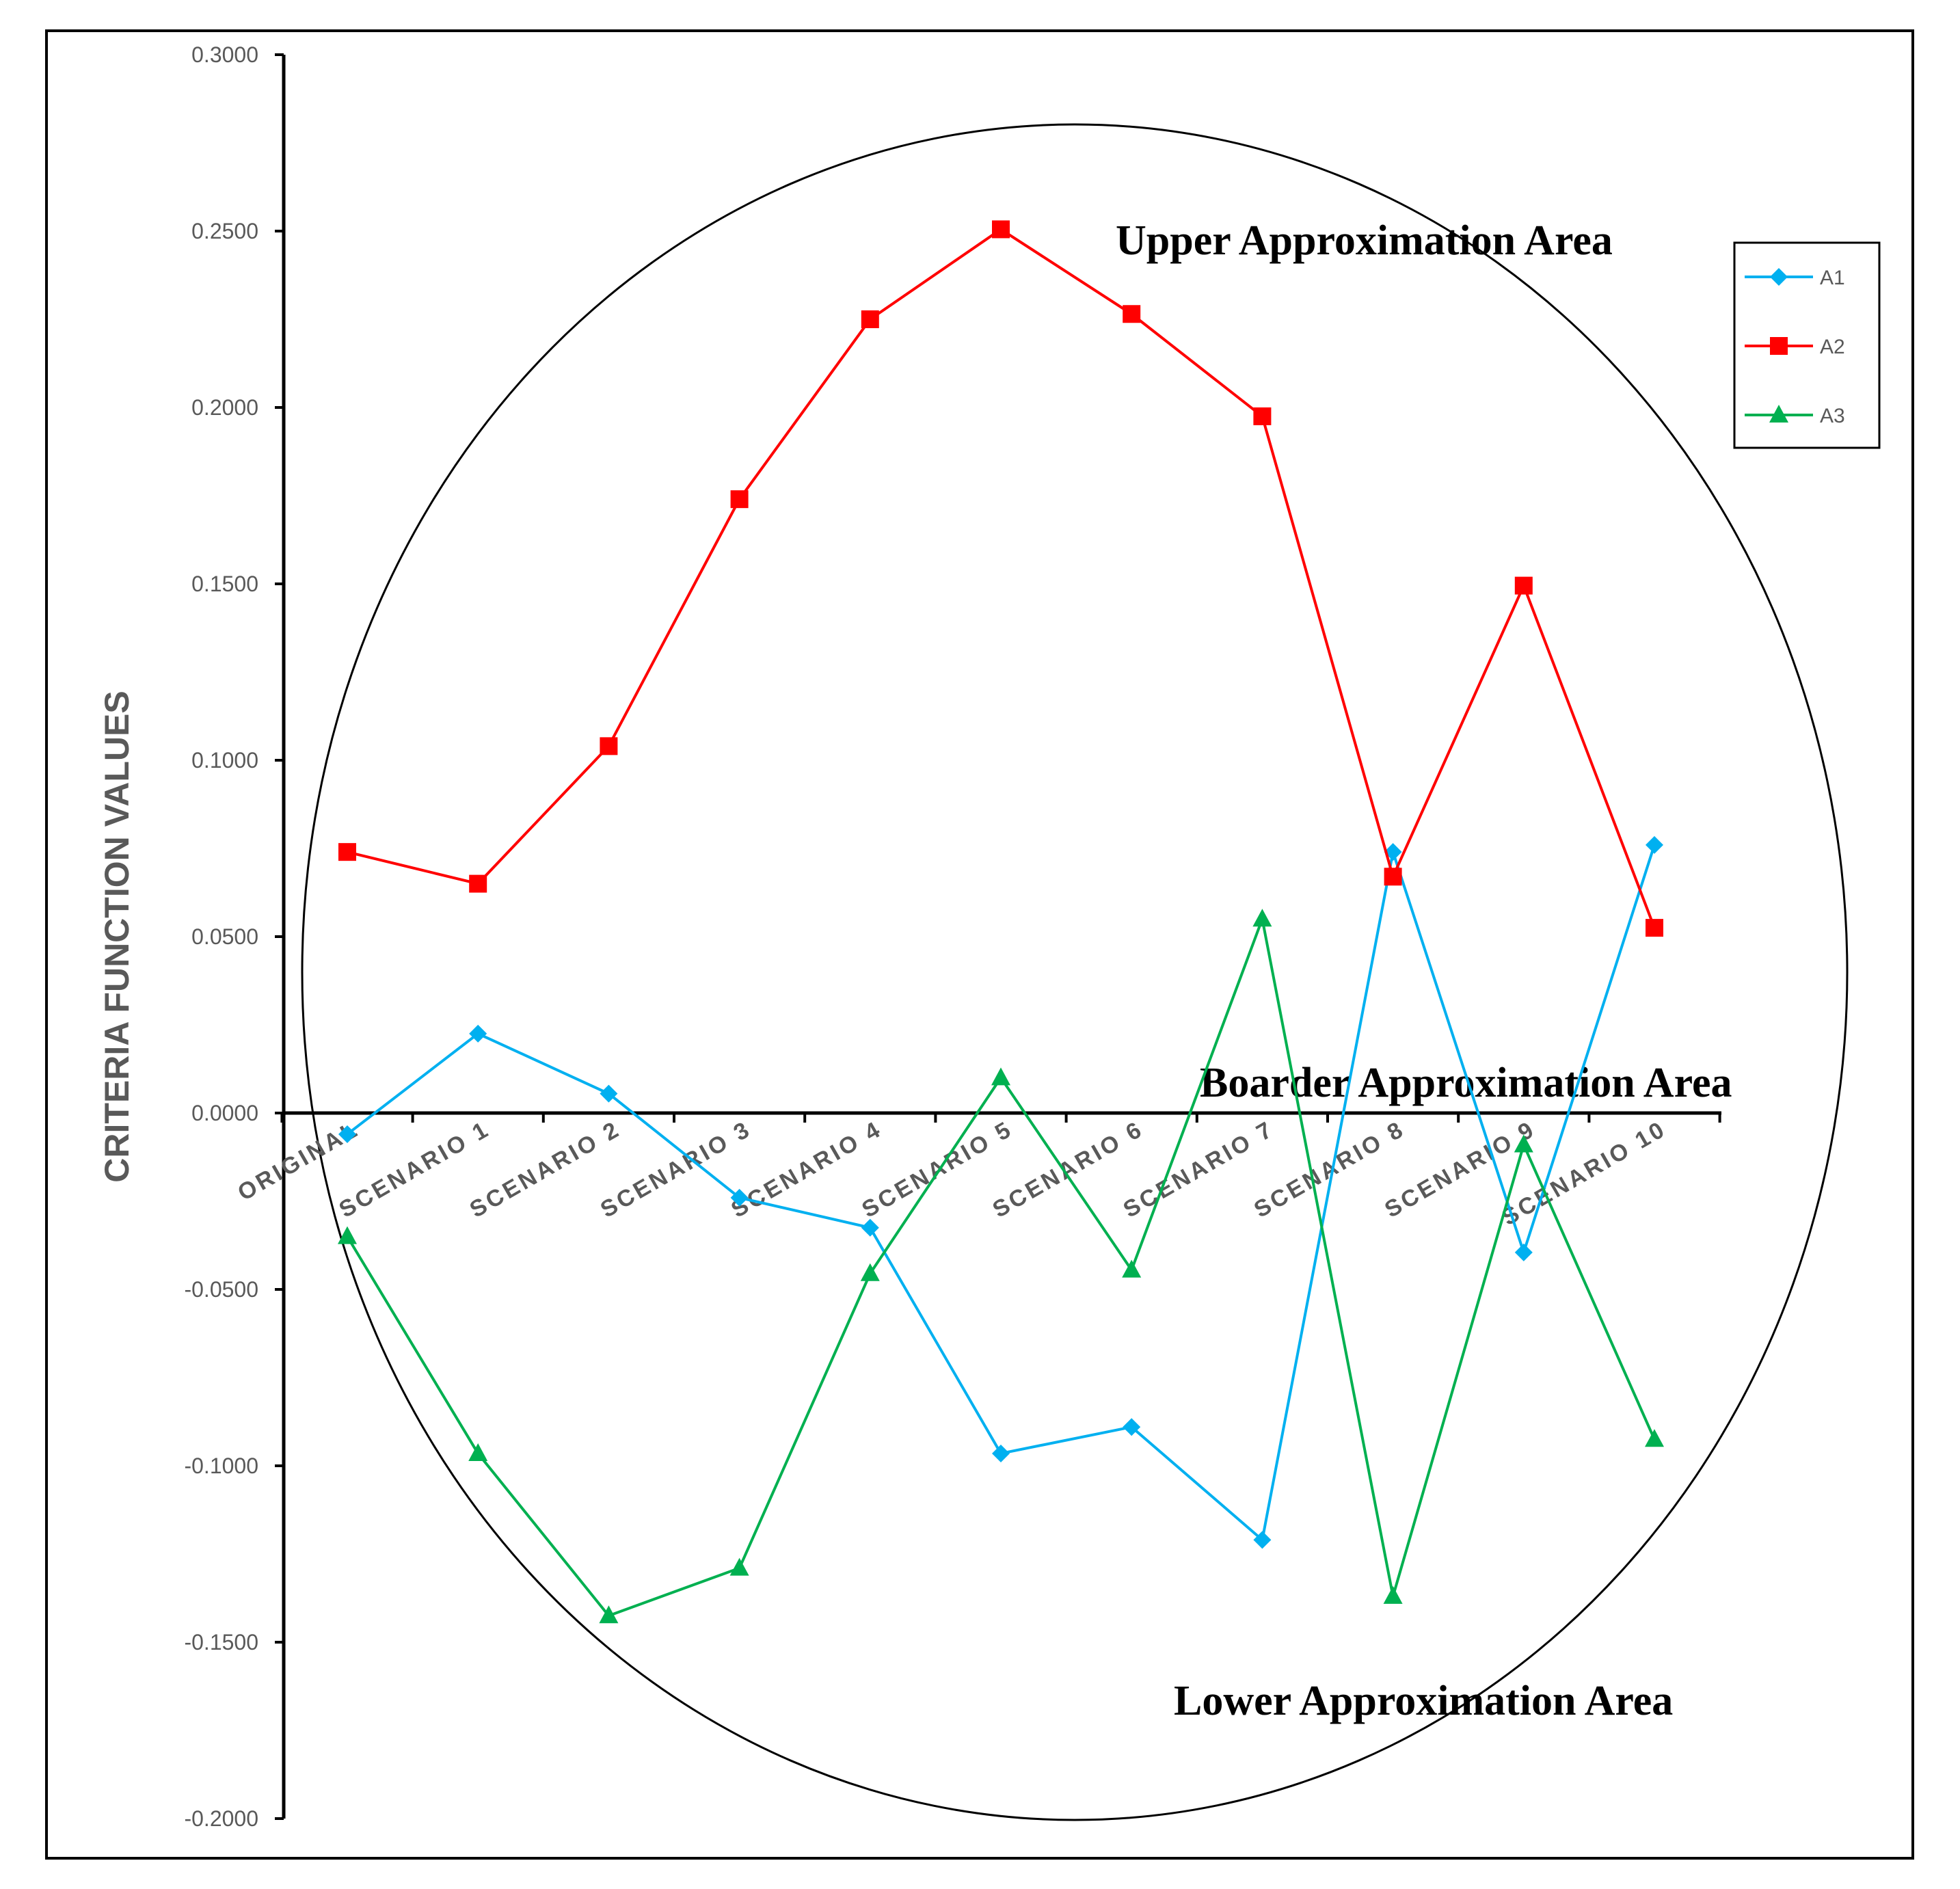  I want to click on y-tick-label: -0.2000, so click(221, 1818).